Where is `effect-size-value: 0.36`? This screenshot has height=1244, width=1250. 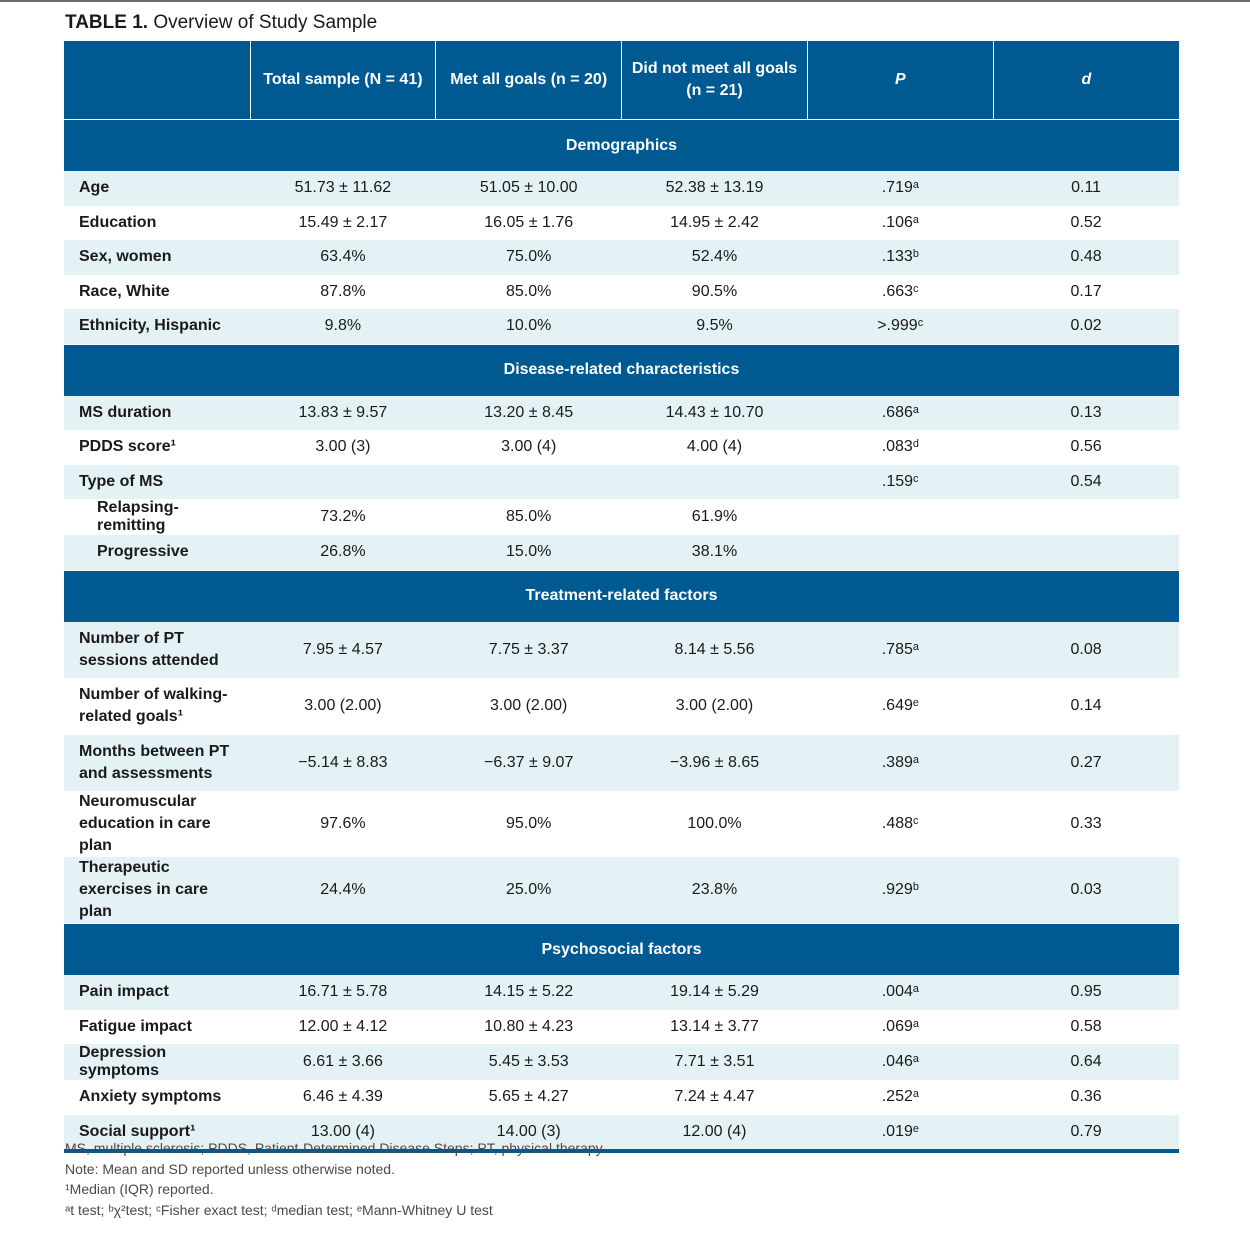
effect-size-value: 0.36 is located at coordinates (1086, 1097).